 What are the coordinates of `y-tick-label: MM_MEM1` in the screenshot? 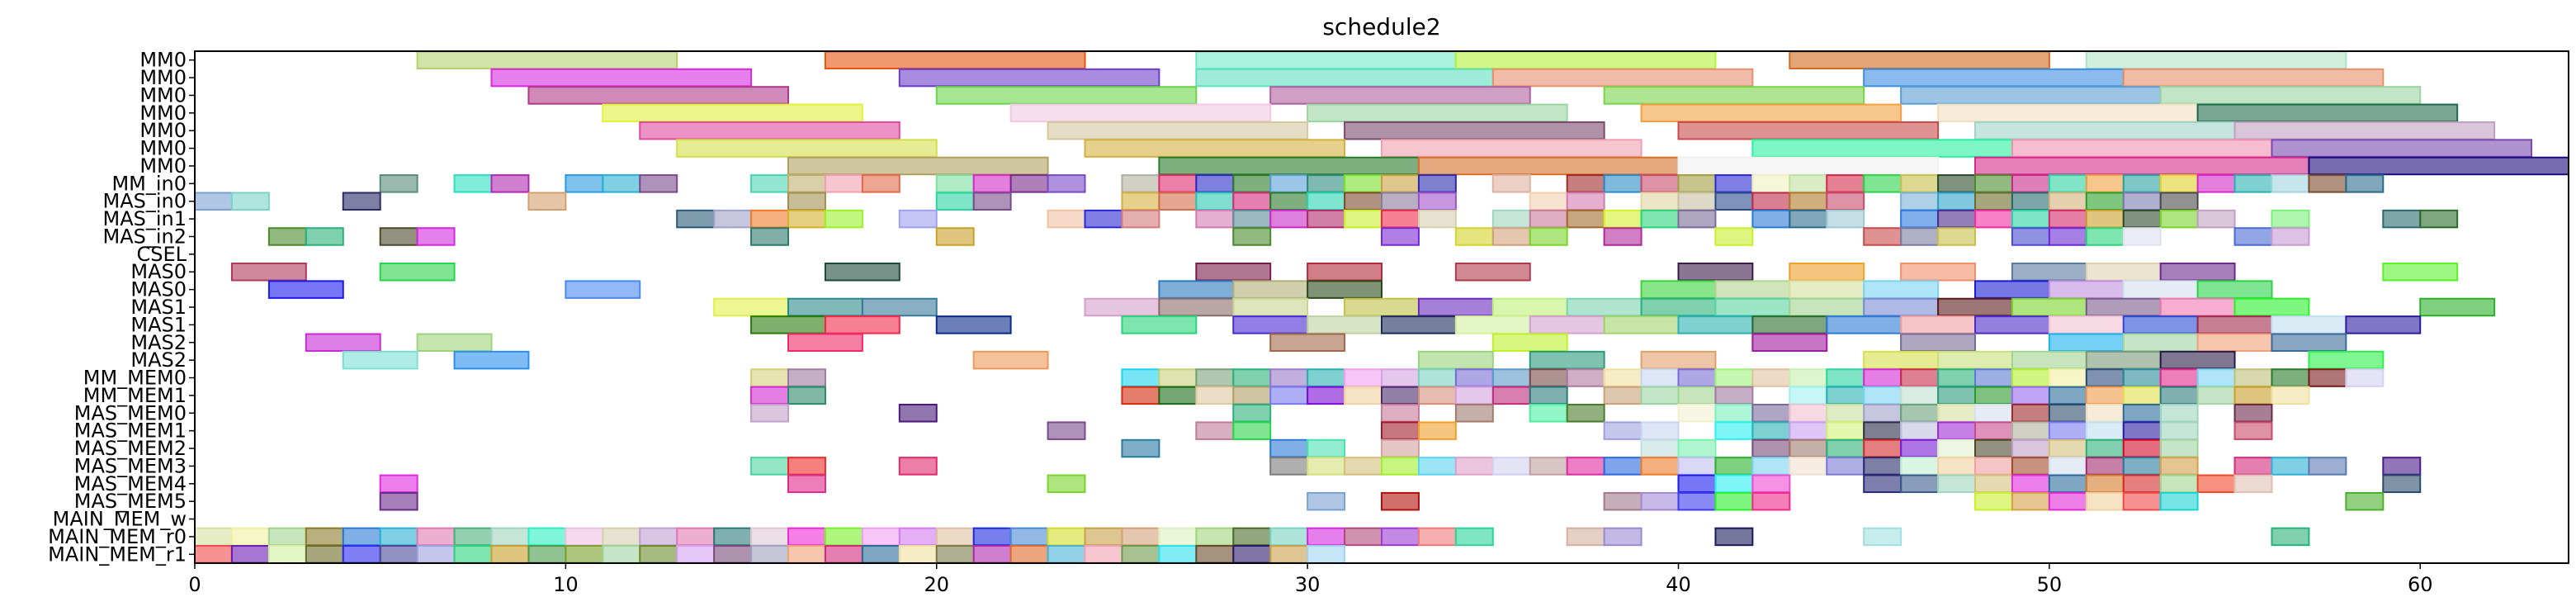 It's located at (135, 395).